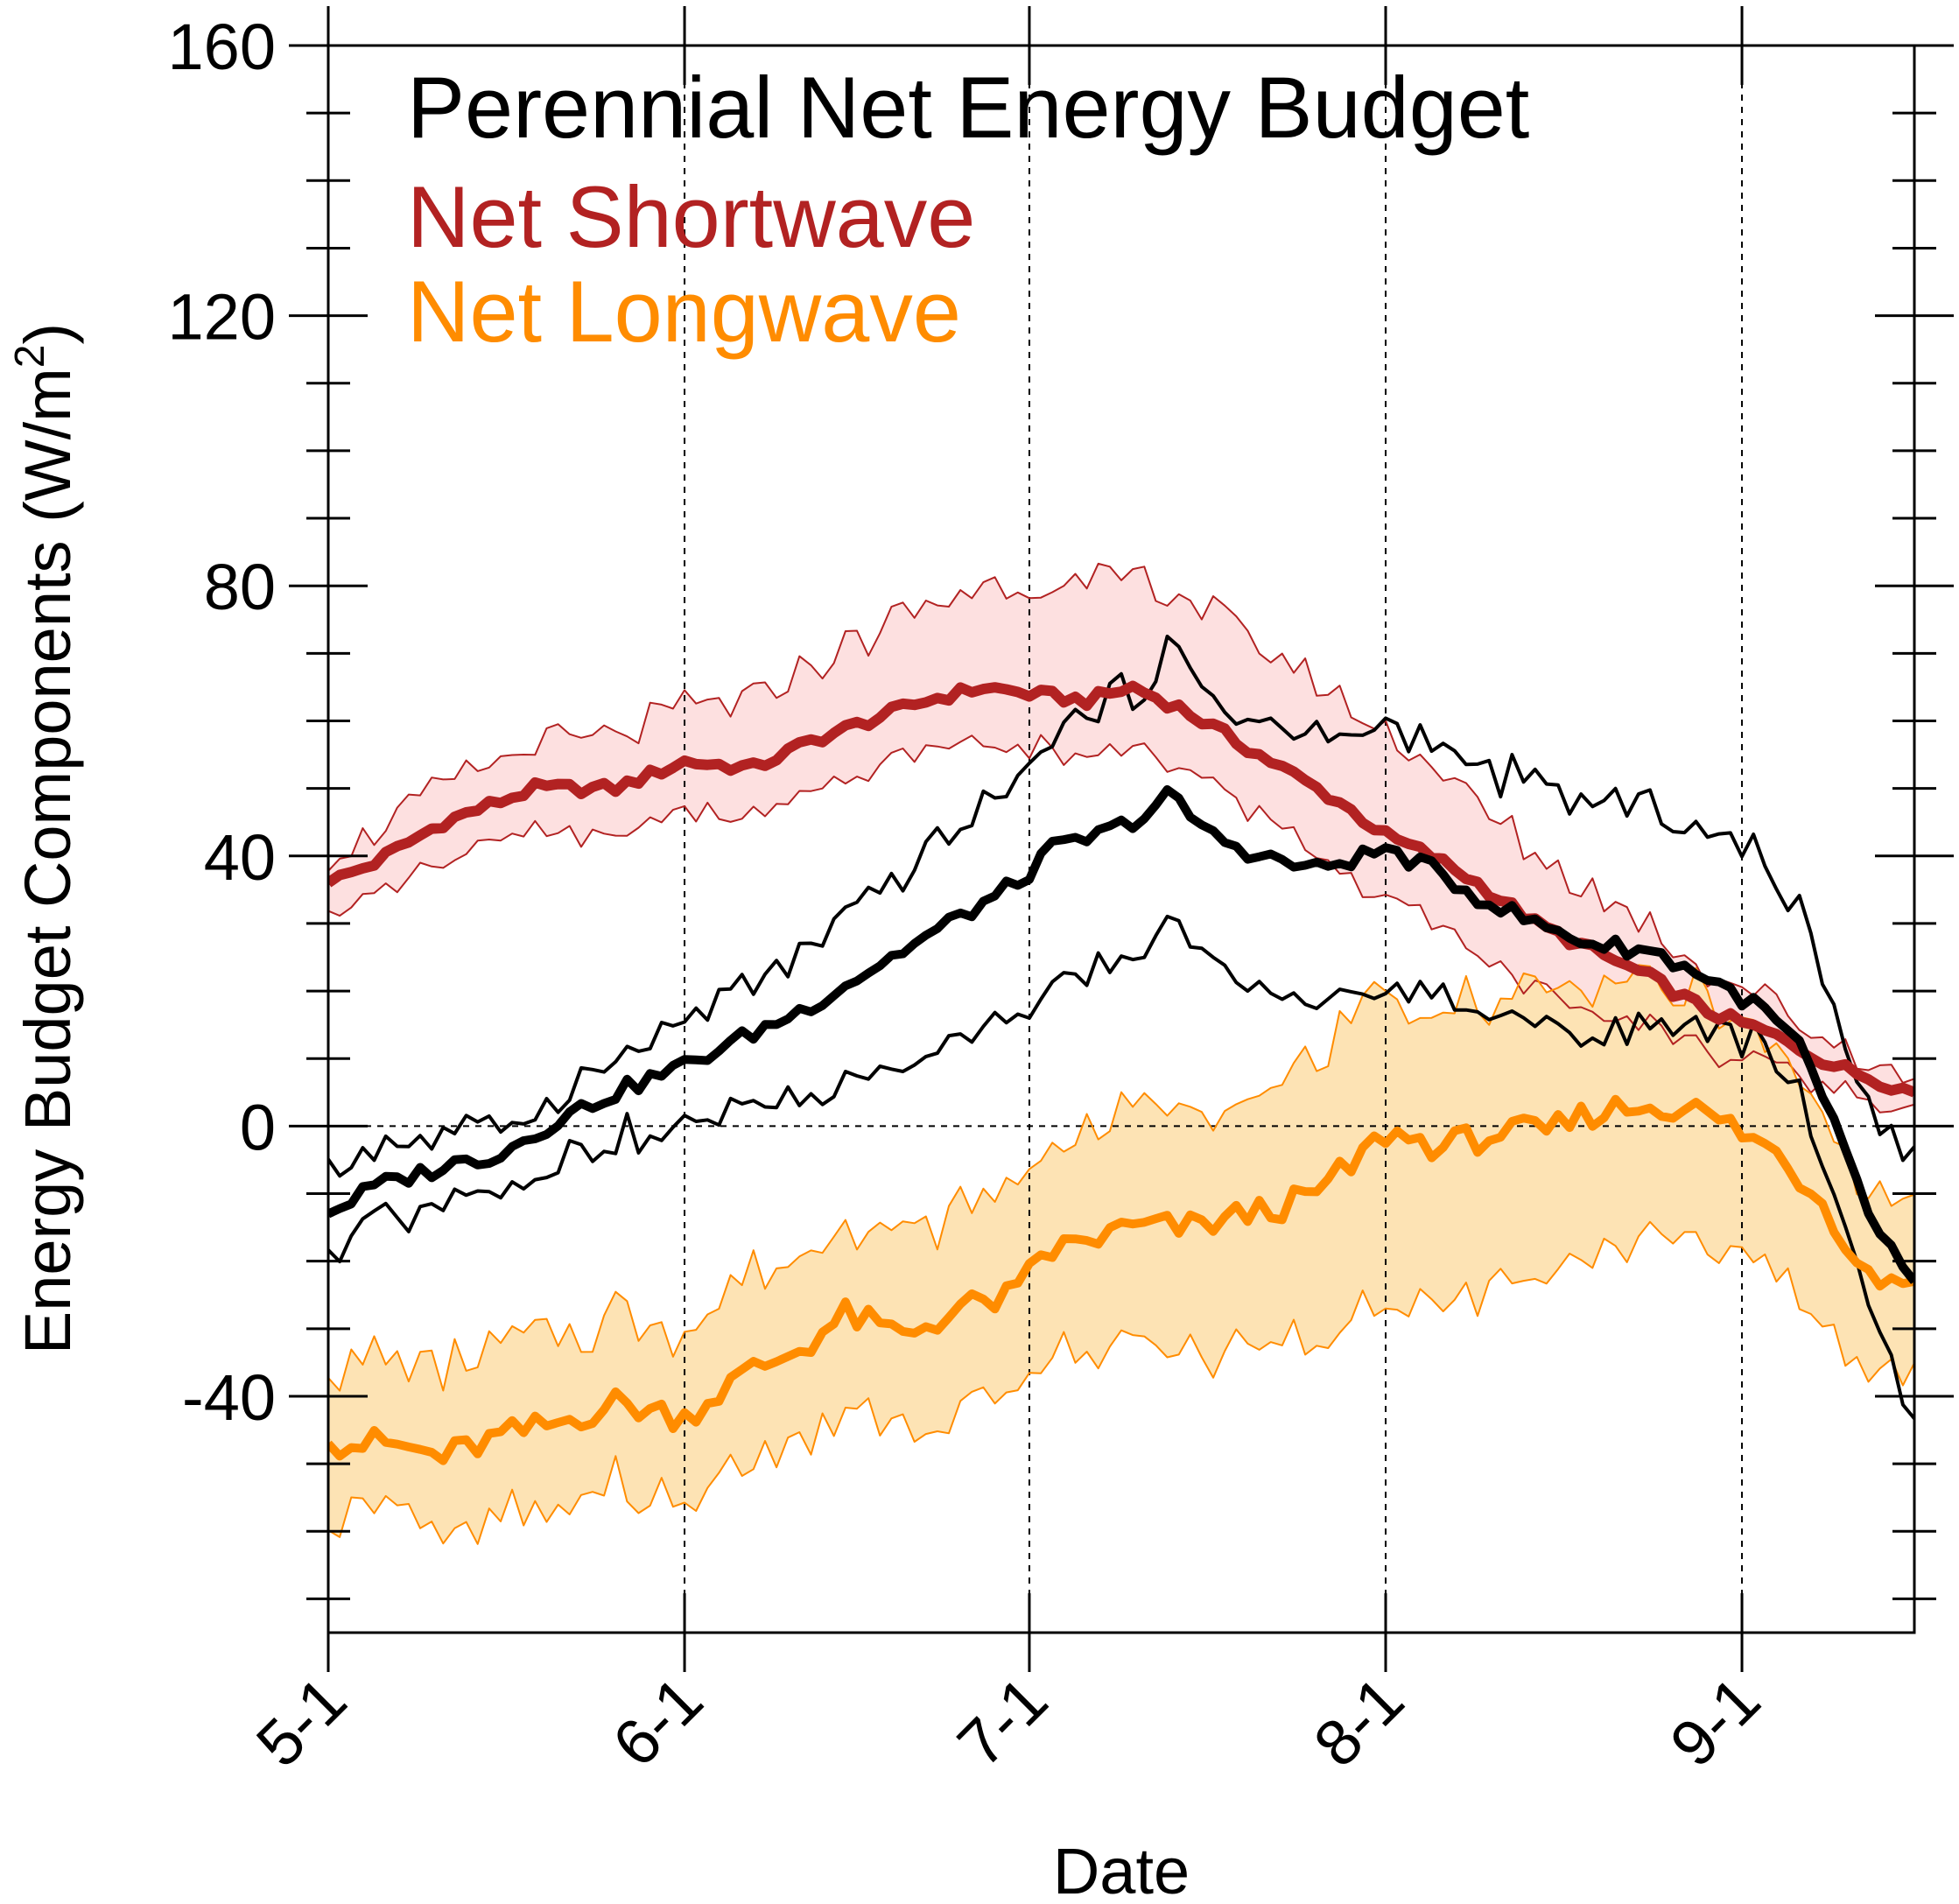 This screenshot has width=1959, height=1904. Describe the element at coordinates (684, 311) in the screenshot. I see `legend-net-longwave: Net Longwave` at that location.